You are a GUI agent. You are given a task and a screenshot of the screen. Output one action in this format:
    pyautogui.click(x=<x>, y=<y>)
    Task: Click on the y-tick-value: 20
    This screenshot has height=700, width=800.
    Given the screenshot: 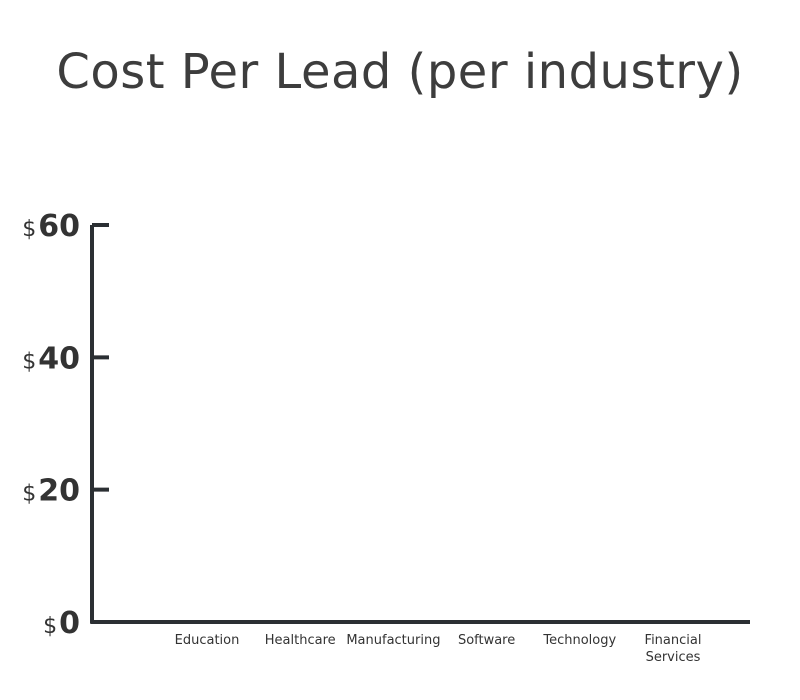 What is the action you would take?
    pyautogui.click(x=59, y=491)
    